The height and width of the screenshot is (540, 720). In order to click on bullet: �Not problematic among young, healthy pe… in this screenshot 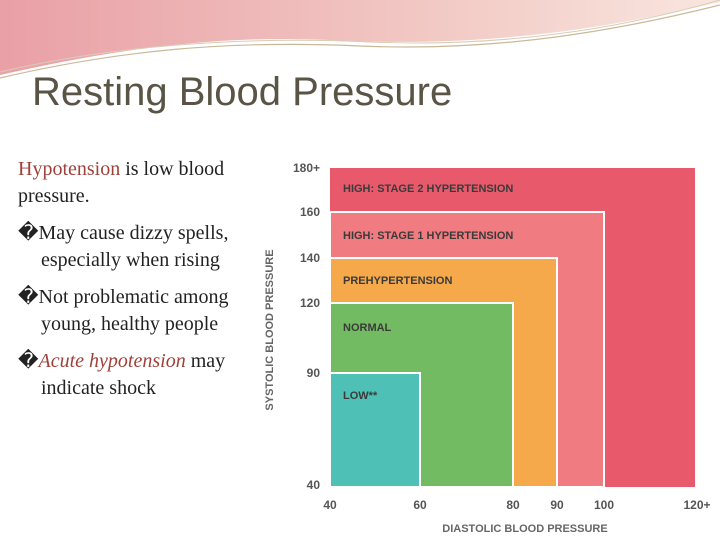, I will do `click(125, 311)`.